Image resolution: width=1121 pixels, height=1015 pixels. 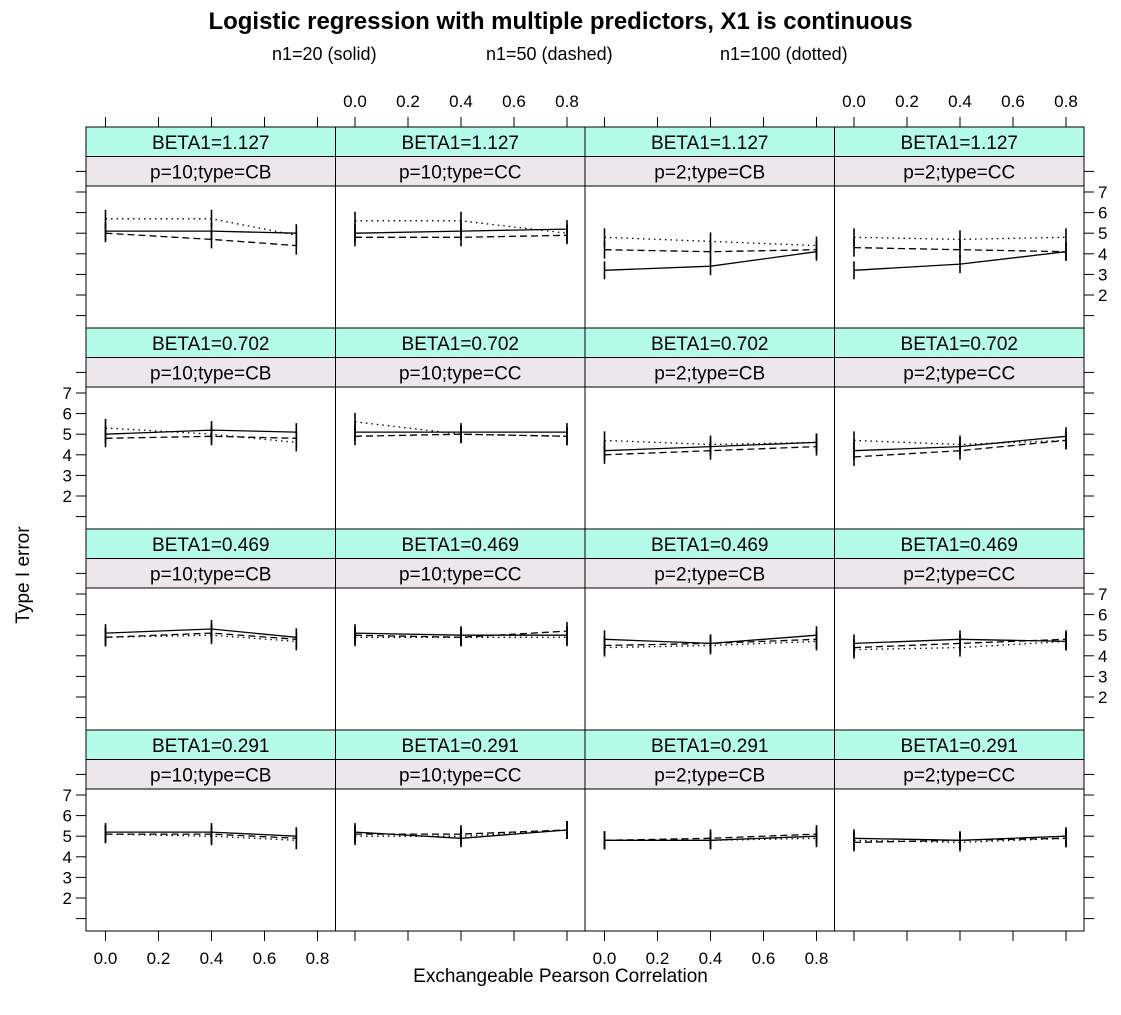 What do you see at coordinates (560, 976) in the screenshot?
I see `x-axis-label: Exchangeable Pearson Correlation` at bounding box center [560, 976].